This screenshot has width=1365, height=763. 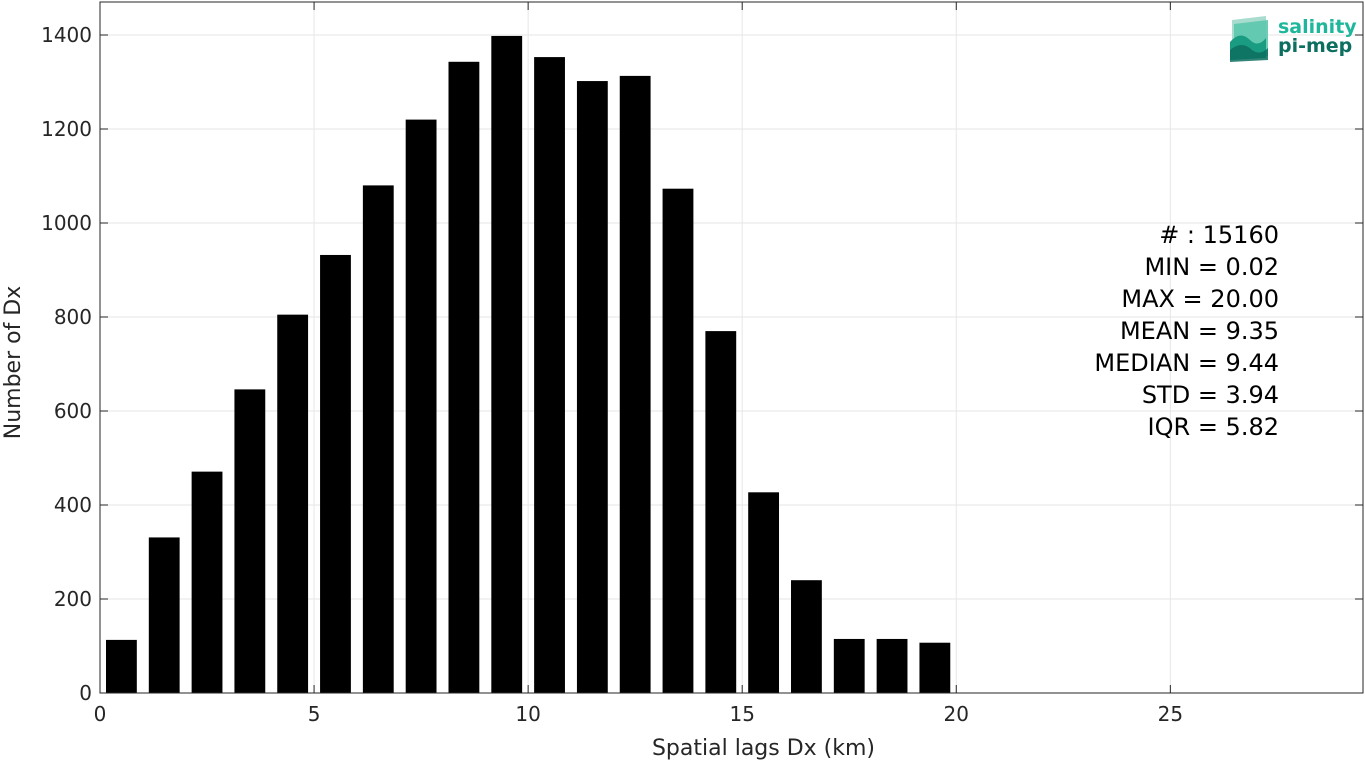 I want to click on y-tick-label: 200, so click(x=73, y=599).